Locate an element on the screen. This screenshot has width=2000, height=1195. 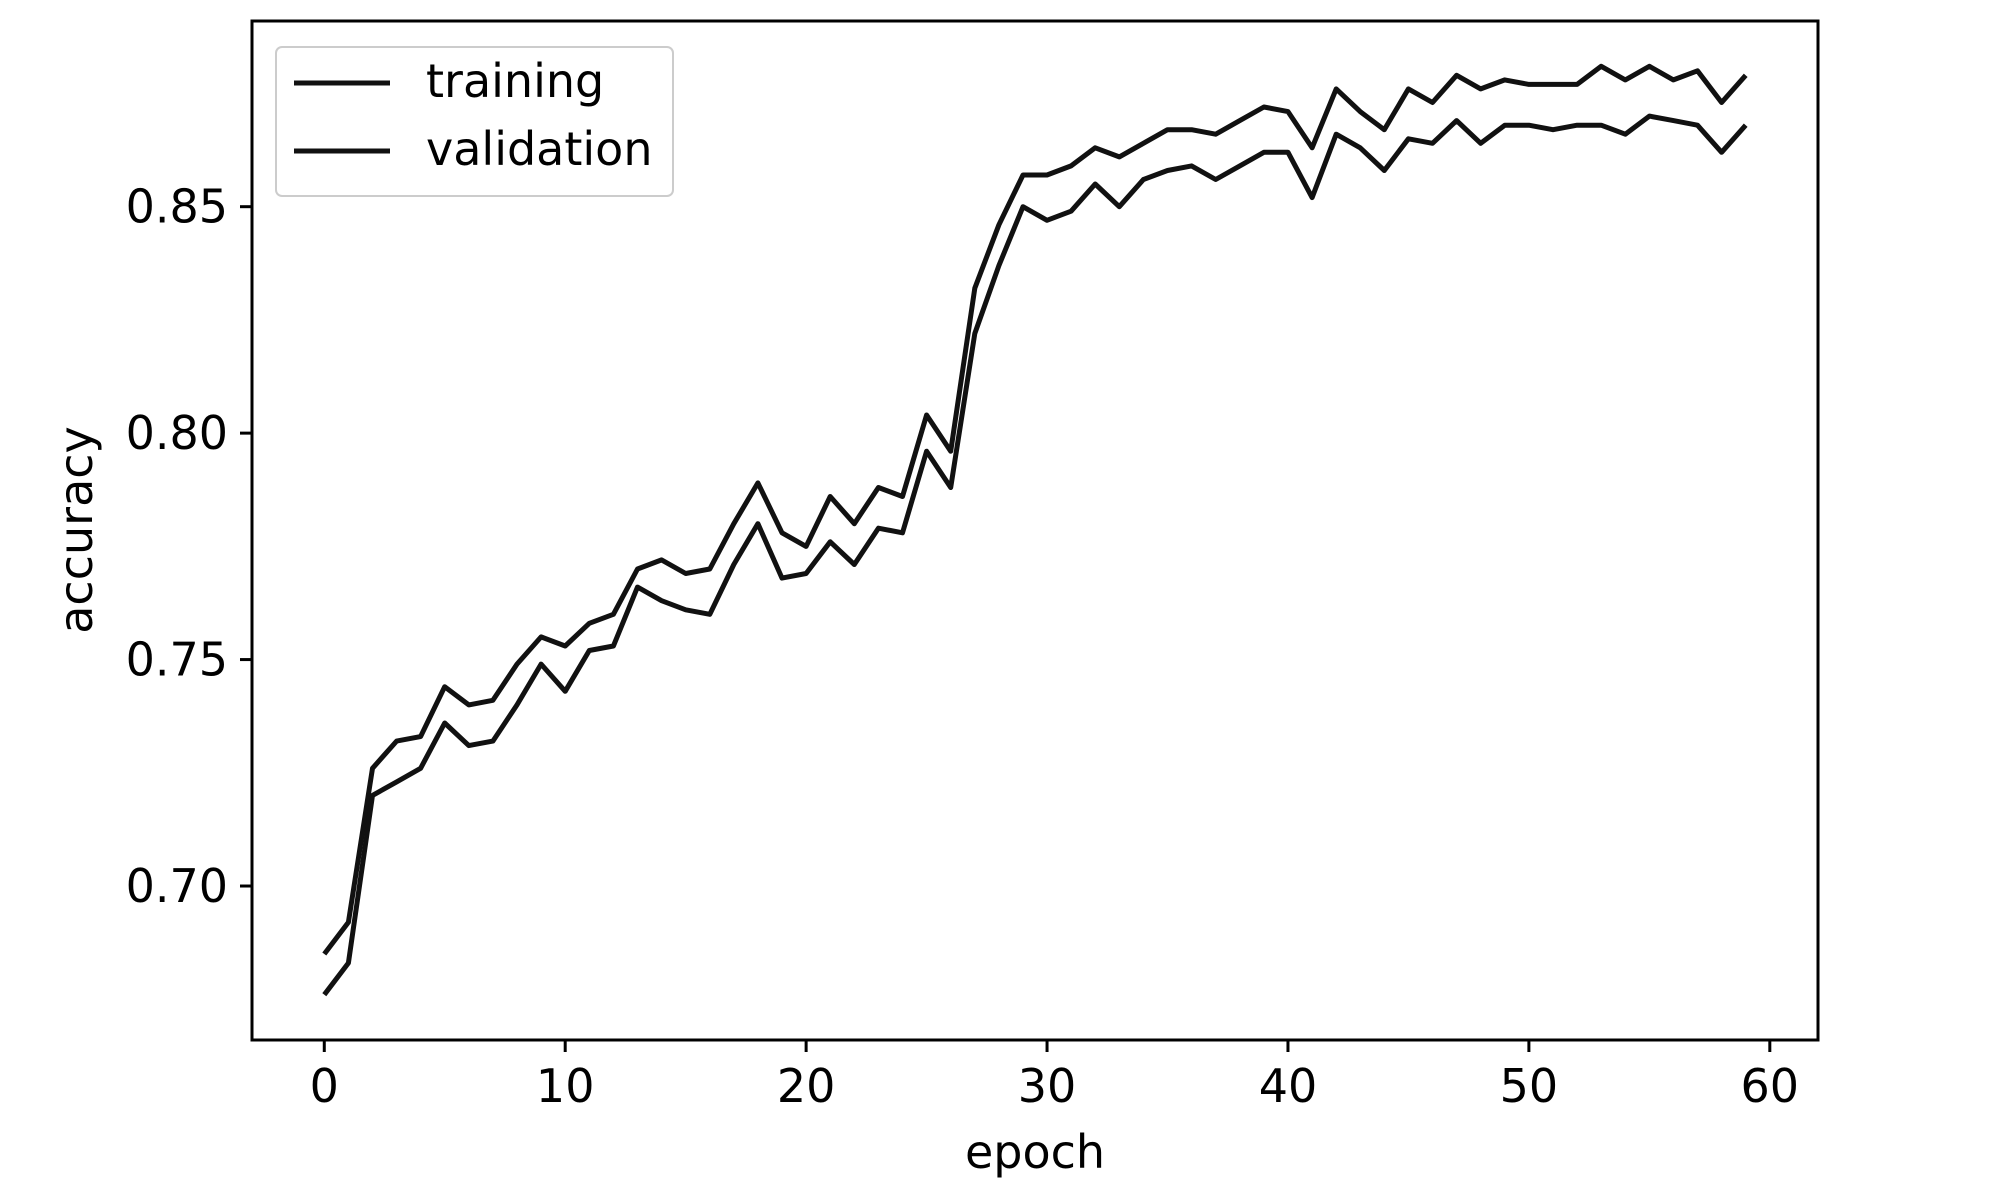
y-tick-label: 0.80 is located at coordinates (177, 433).